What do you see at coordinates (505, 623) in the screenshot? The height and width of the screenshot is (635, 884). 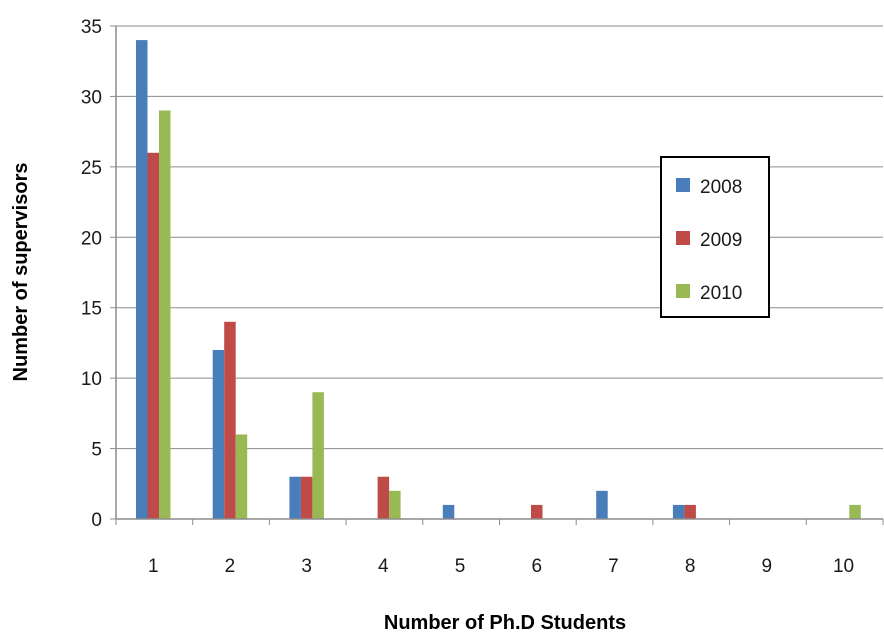 I see `x-axis-title: Number of Ph.D Students` at bounding box center [505, 623].